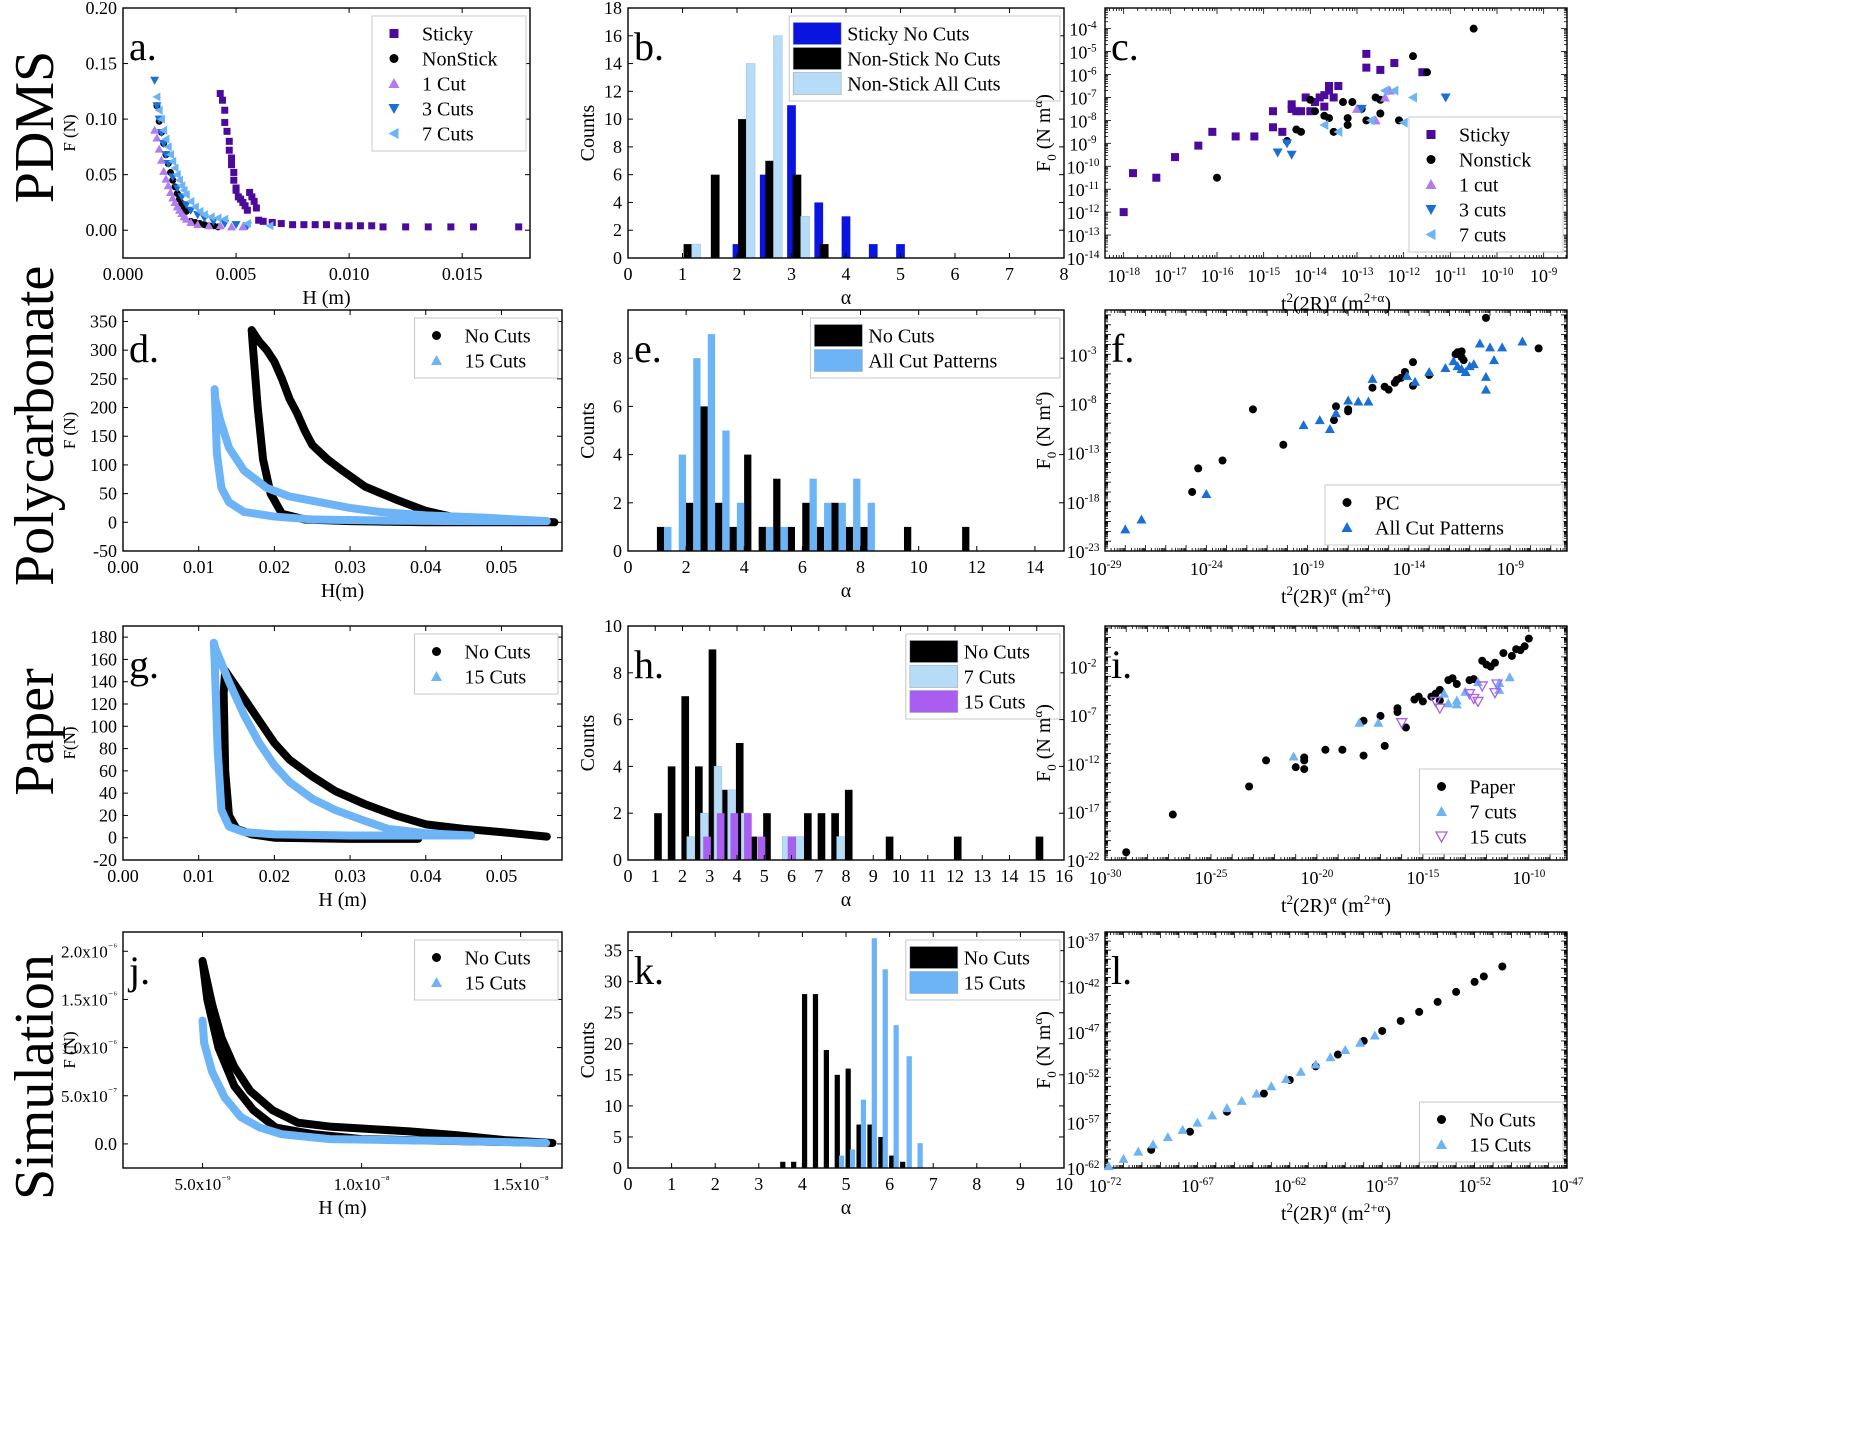  I want to click on legend-label: 1 cut, so click(1479, 186).